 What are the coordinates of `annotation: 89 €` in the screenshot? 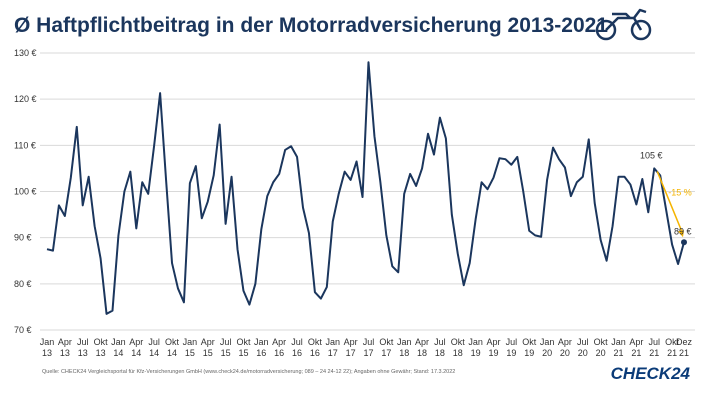 It's located at (683, 231).